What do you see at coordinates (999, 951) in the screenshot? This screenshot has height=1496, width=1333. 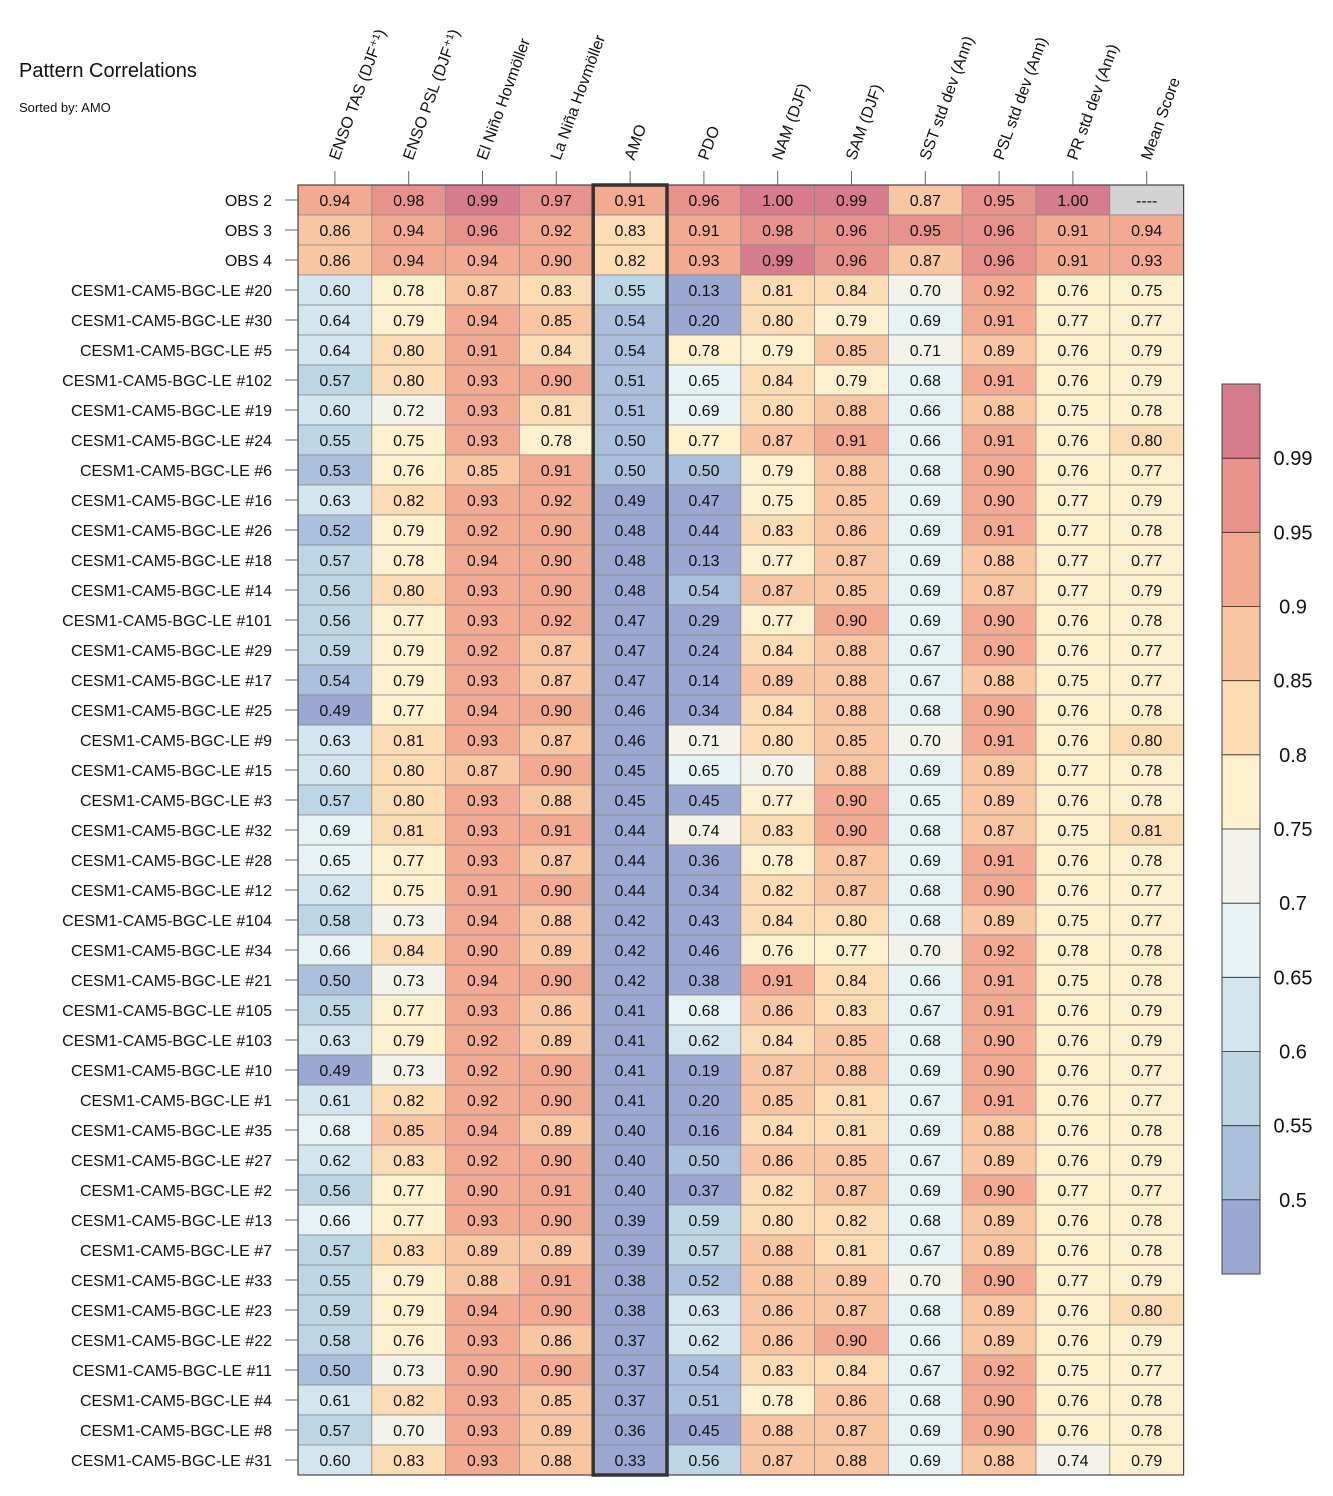 I see `cell-value-label: 0.92` at bounding box center [999, 951].